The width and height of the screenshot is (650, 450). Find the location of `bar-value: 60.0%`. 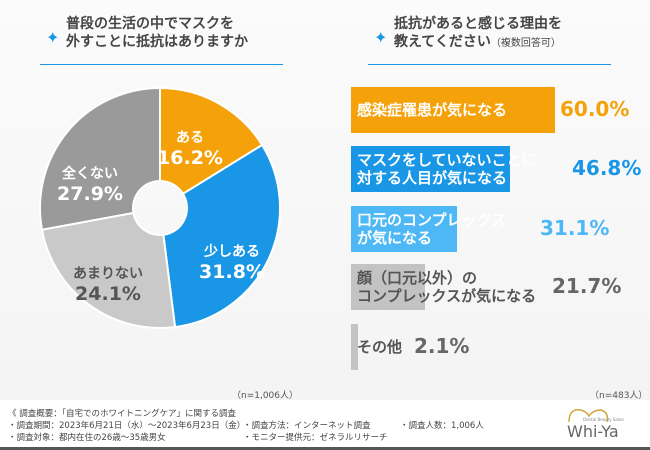

bar-value: 60.0% is located at coordinates (595, 109).